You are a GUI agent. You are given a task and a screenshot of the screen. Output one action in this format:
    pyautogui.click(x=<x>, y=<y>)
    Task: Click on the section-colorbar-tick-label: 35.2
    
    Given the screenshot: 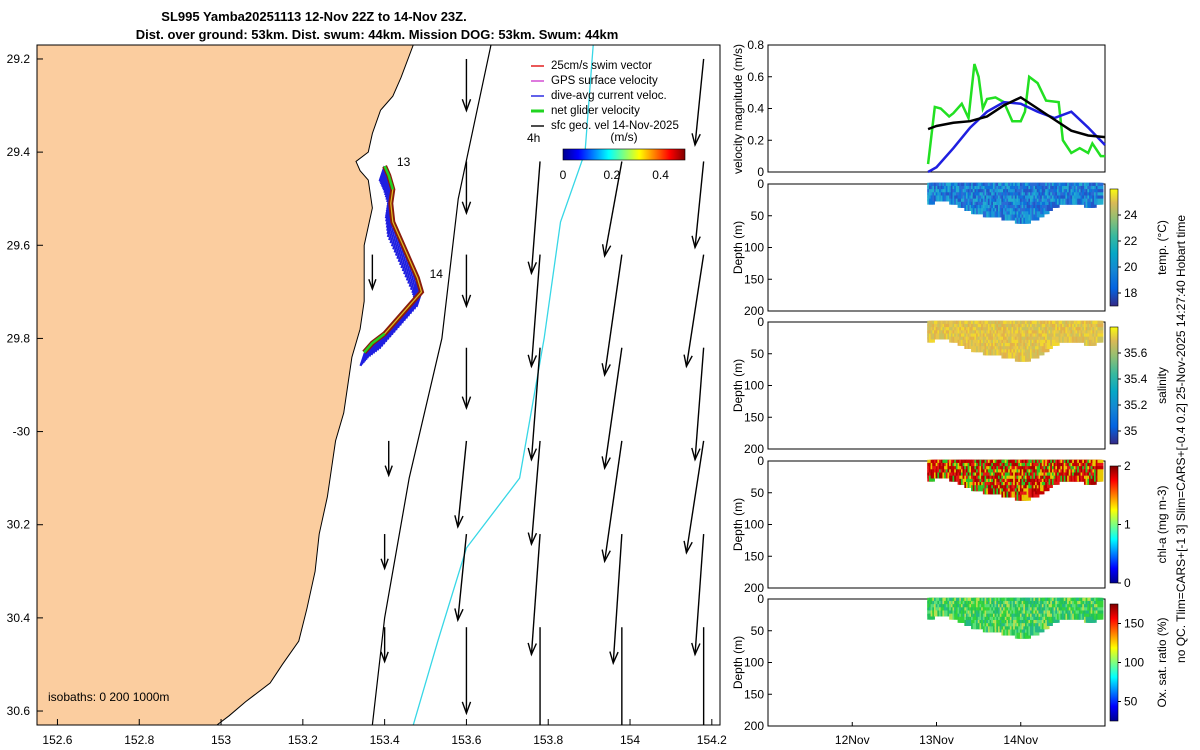 What is the action you would take?
    pyautogui.click(x=1136, y=405)
    